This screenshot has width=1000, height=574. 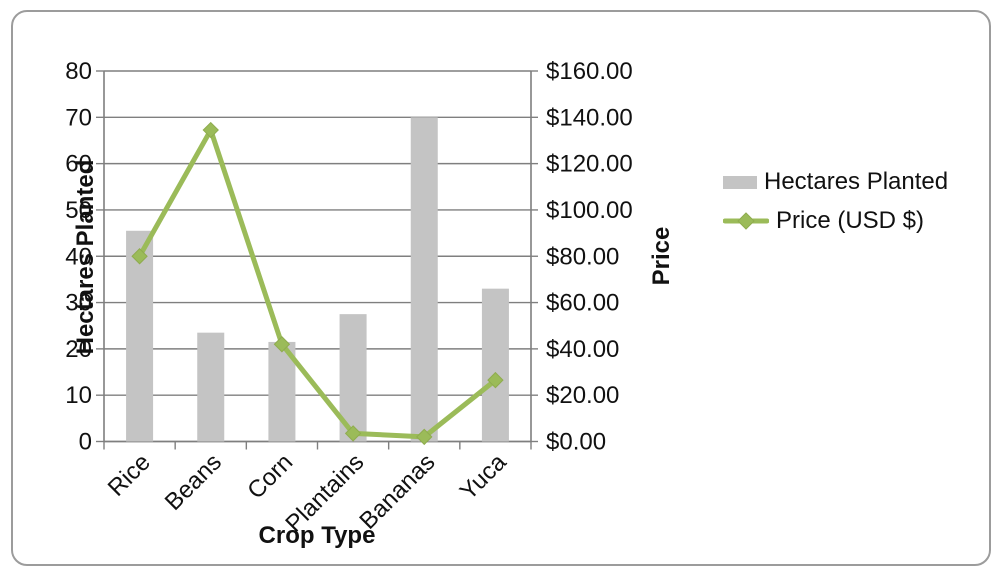 I want to click on right-axis-tick-label: $0.00, so click(x=576, y=442).